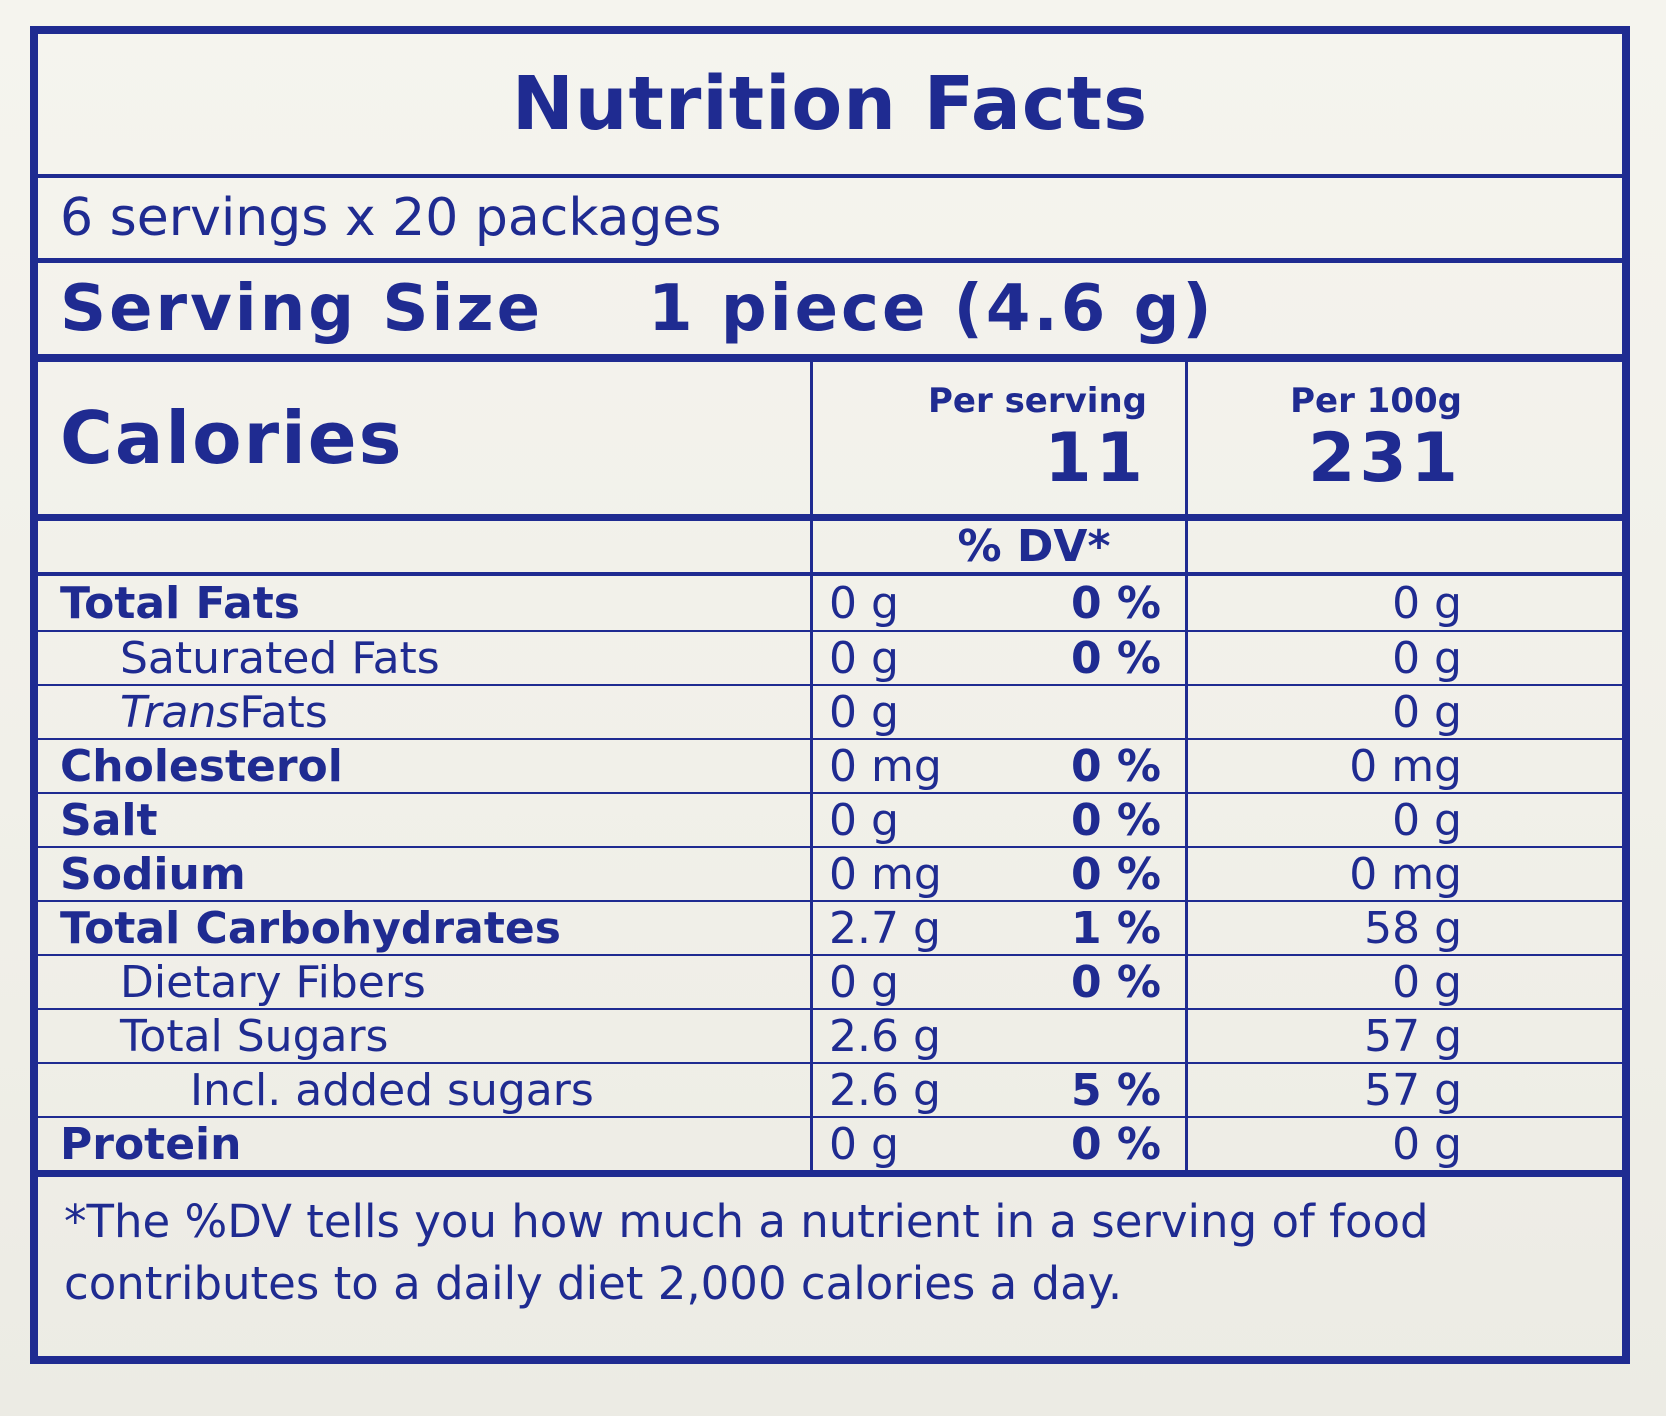 Image resolution: width=1666 pixels, height=1416 pixels. What do you see at coordinates (1413, 928) in the screenshot?
I see `nutrient-per-100g: 58 g` at bounding box center [1413, 928].